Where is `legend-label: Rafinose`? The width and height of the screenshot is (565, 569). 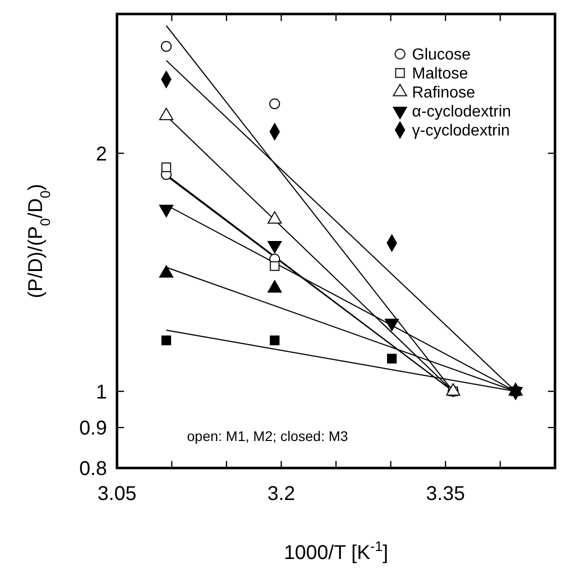
legend-label: Rafinose is located at coordinates (444, 93).